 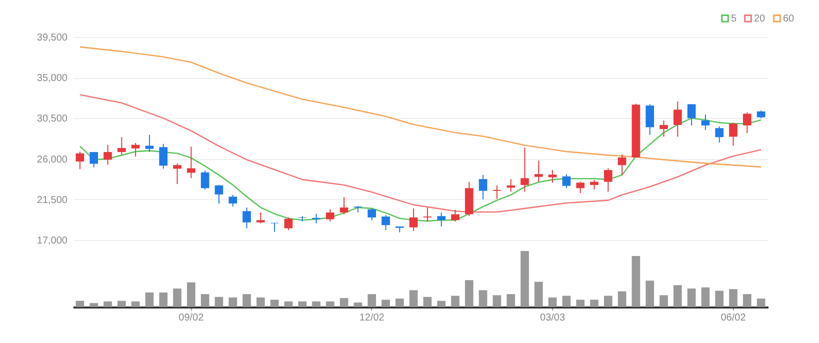 What do you see at coordinates (191, 318) in the screenshot?
I see `x-tick-label: 09/02` at bounding box center [191, 318].